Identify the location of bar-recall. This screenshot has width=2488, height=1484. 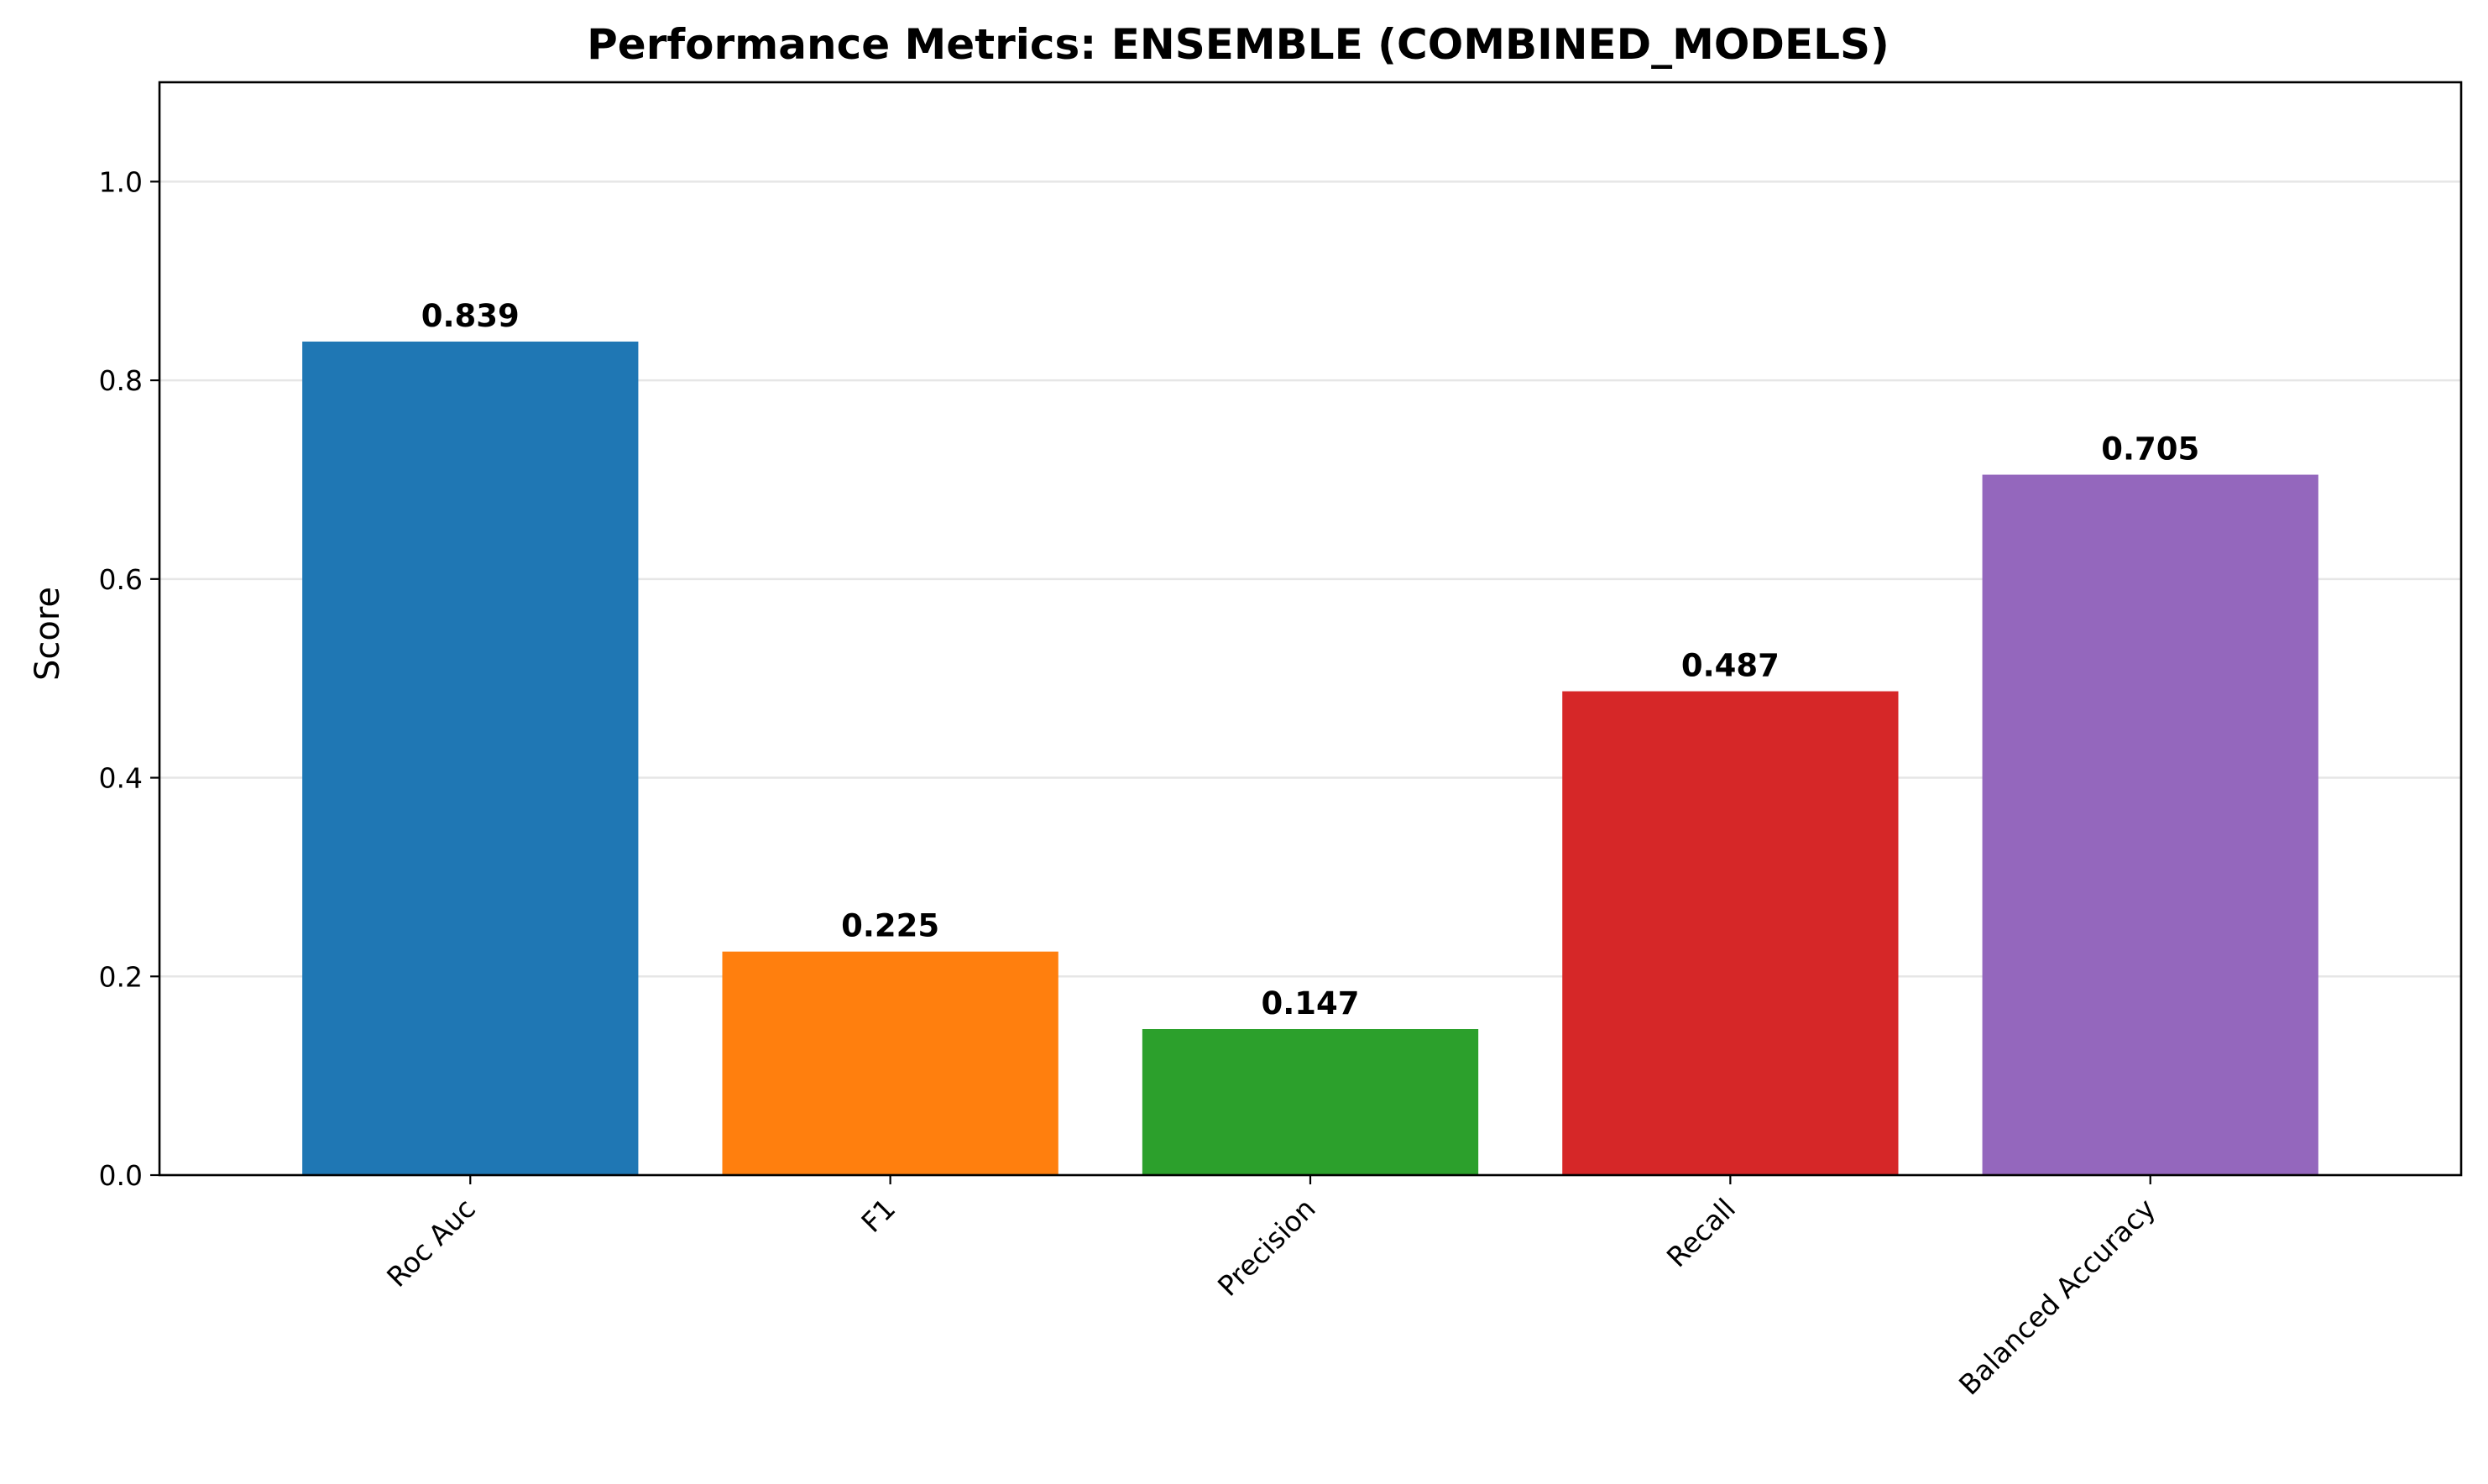
(1730, 933).